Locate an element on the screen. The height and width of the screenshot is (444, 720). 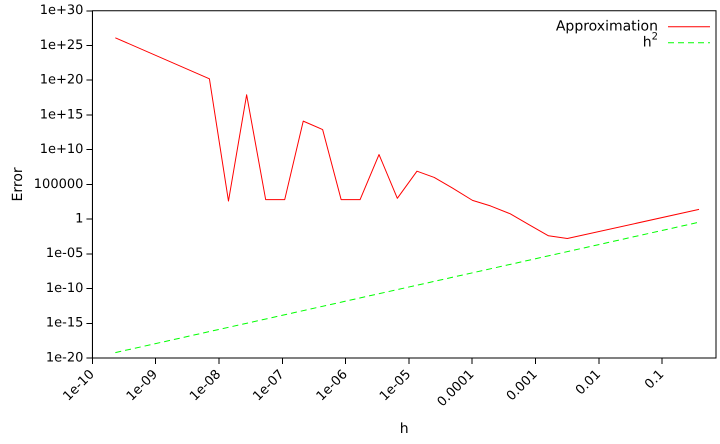
y-tick-label: 1e-05 is located at coordinates (65, 254).